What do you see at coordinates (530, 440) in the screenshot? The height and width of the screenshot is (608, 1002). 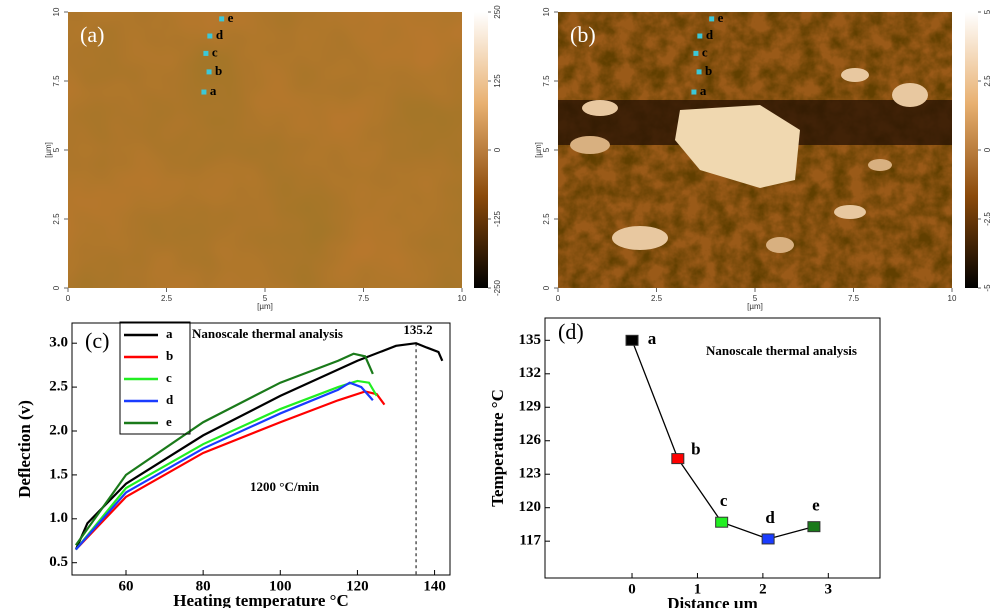 I see `y-tick-label: 126` at bounding box center [530, 440].